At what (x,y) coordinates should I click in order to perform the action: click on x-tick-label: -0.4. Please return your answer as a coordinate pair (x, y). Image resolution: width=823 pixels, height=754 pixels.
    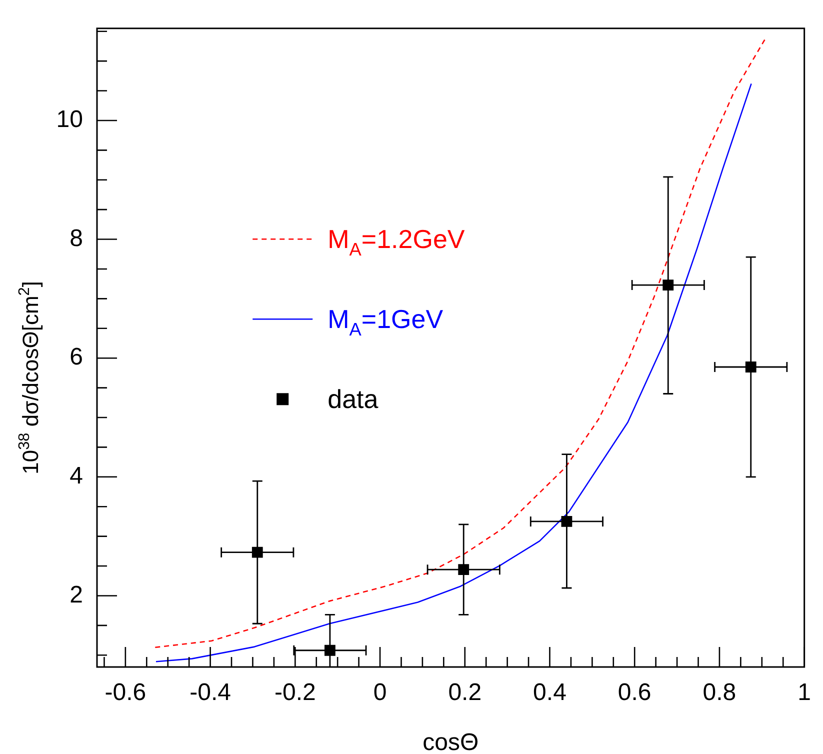
    Looking at the image, I should click on (210, 692).